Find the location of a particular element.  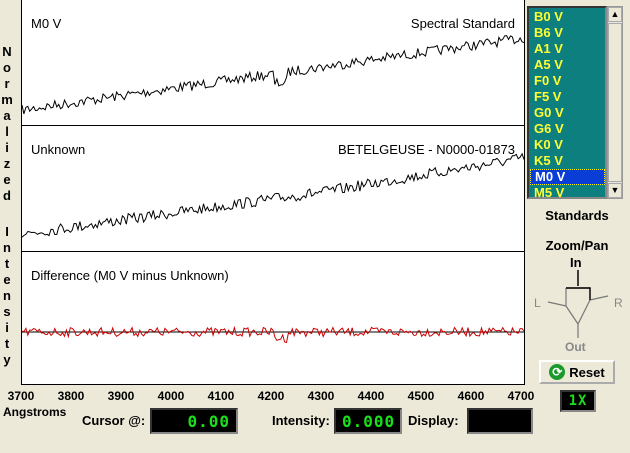

cursor-readout: 0.00 is located at coordinates (194, 421).